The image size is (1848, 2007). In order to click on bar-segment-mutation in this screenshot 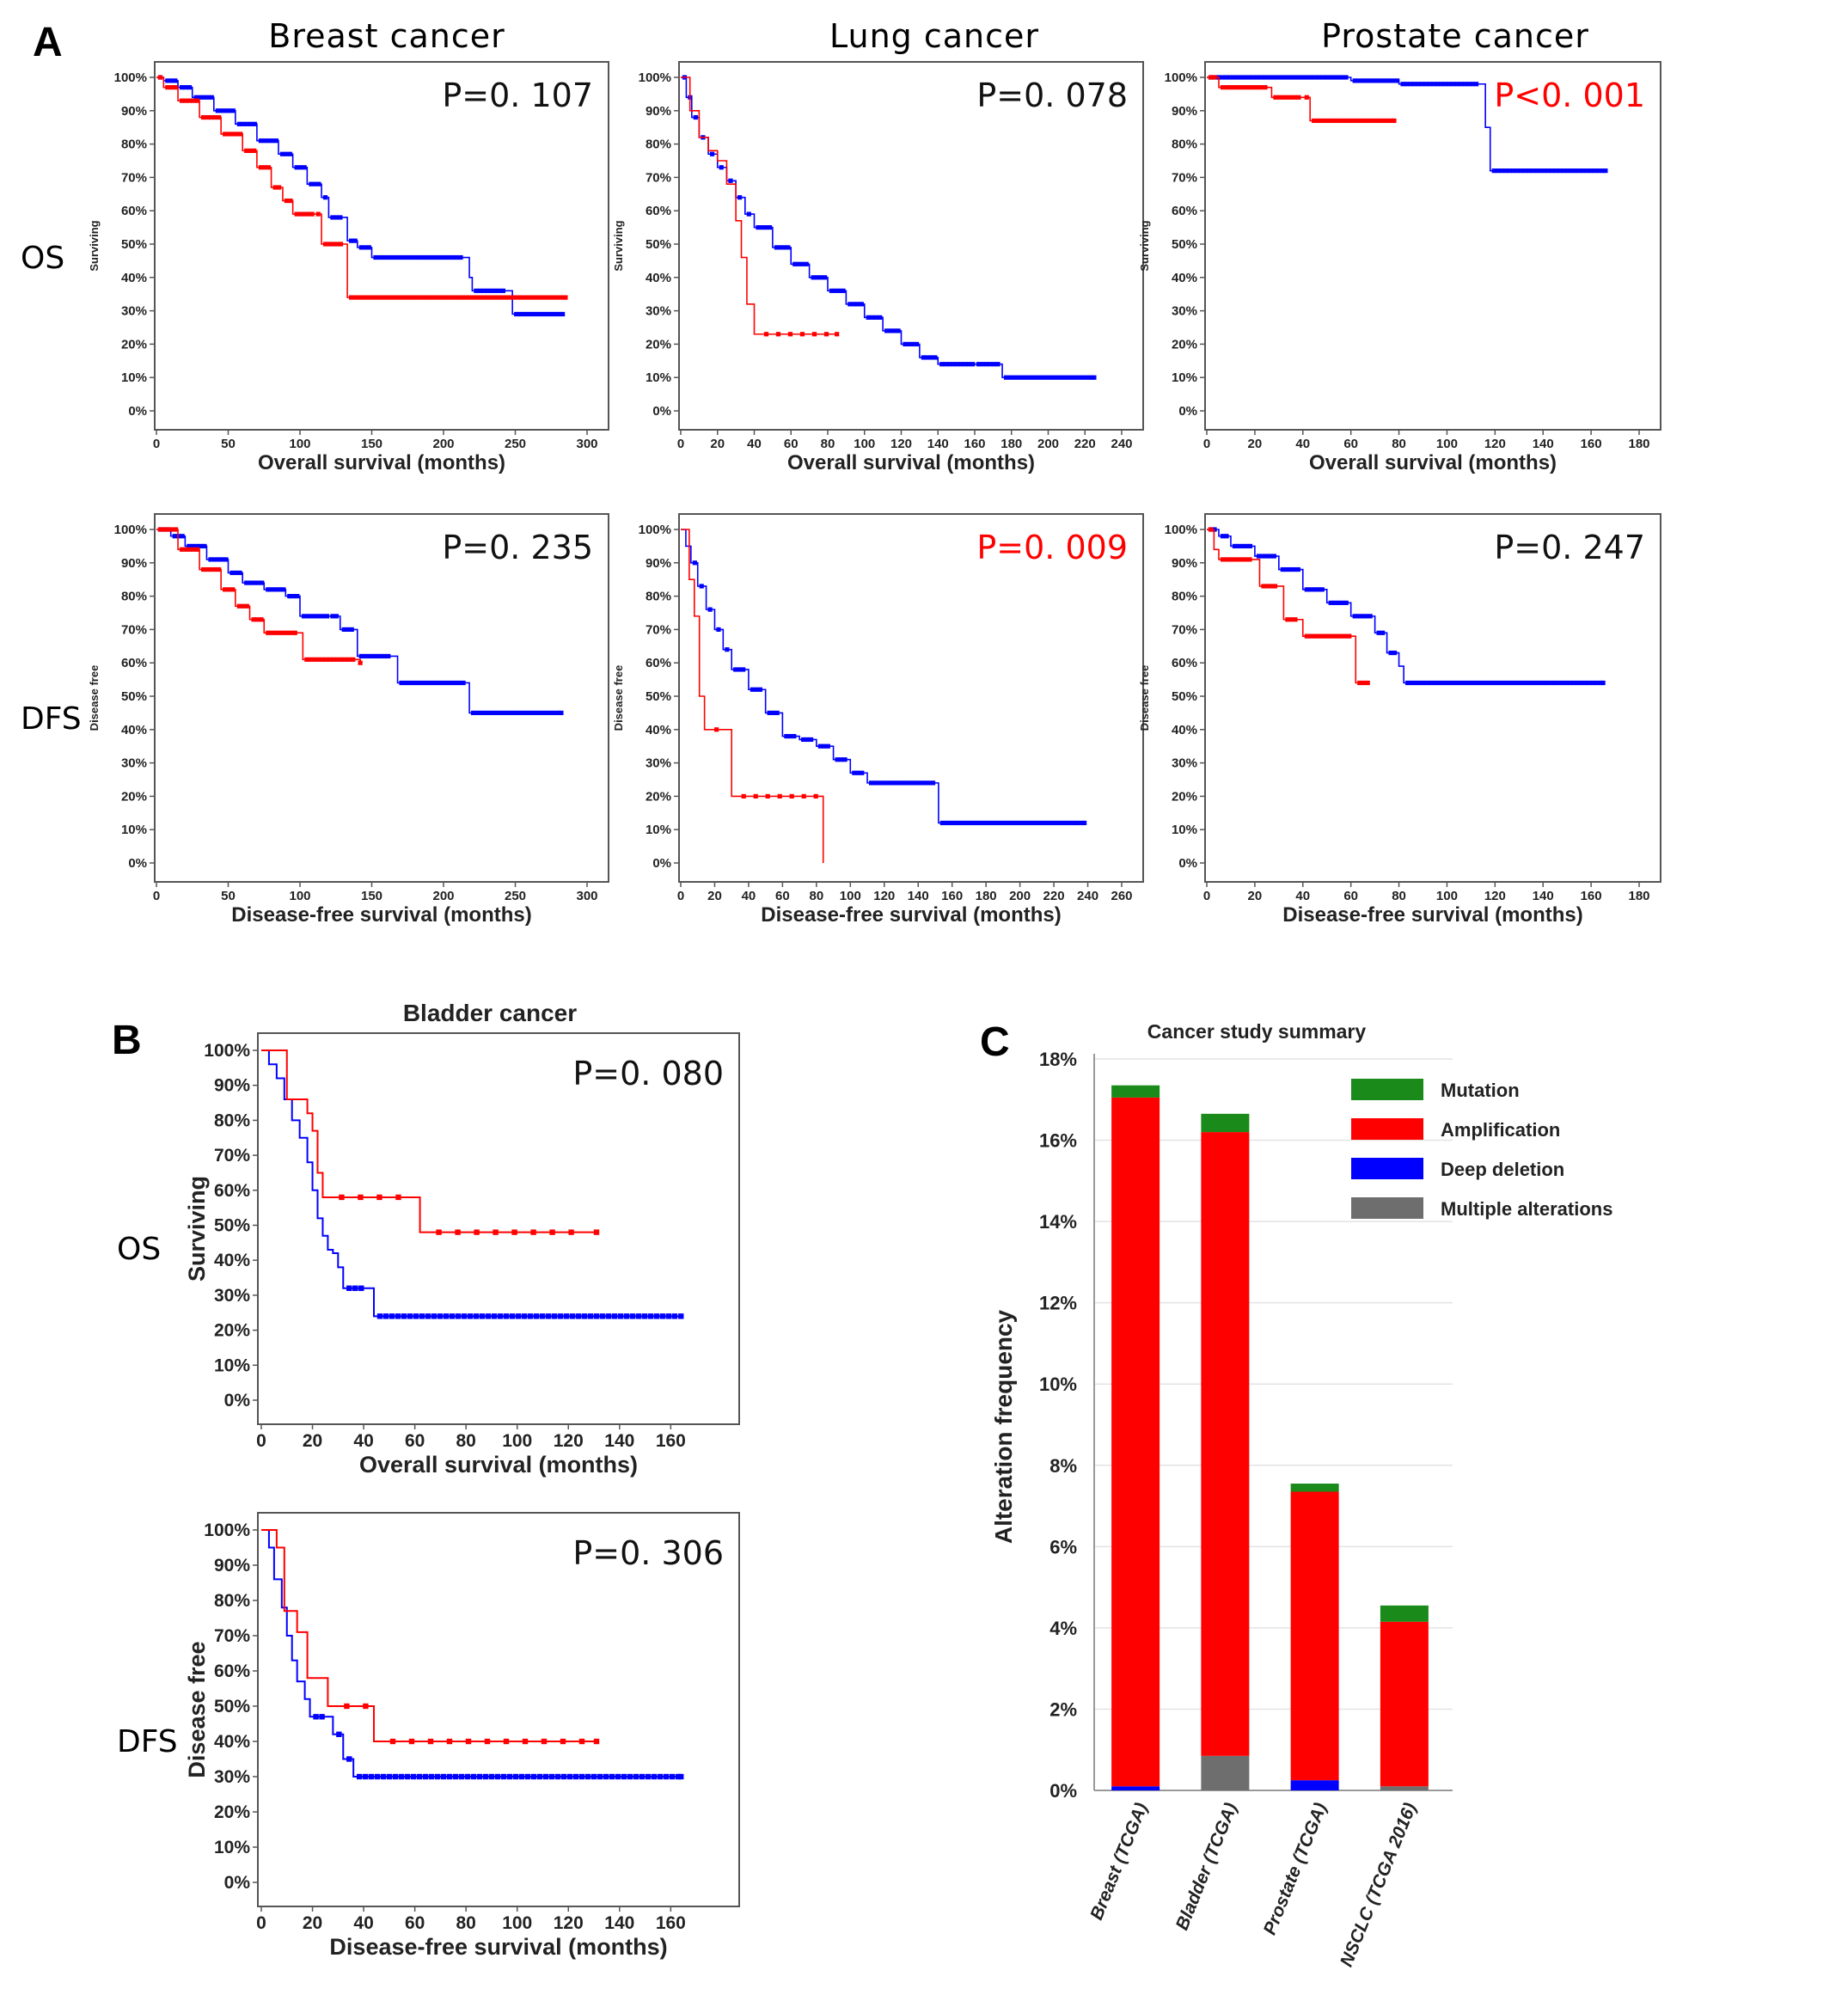, I will do `click(1225, 1123)`.